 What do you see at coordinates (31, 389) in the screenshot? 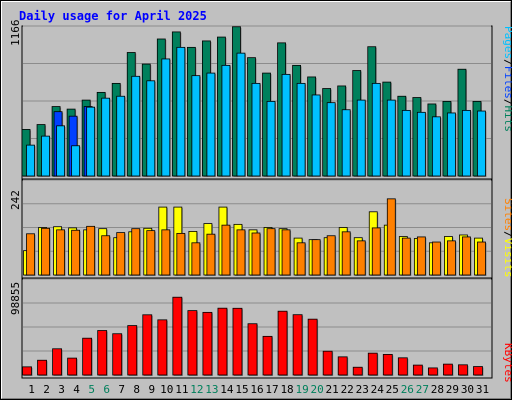
I see `x-tick-label: 1` at bounding box center [31, 389].